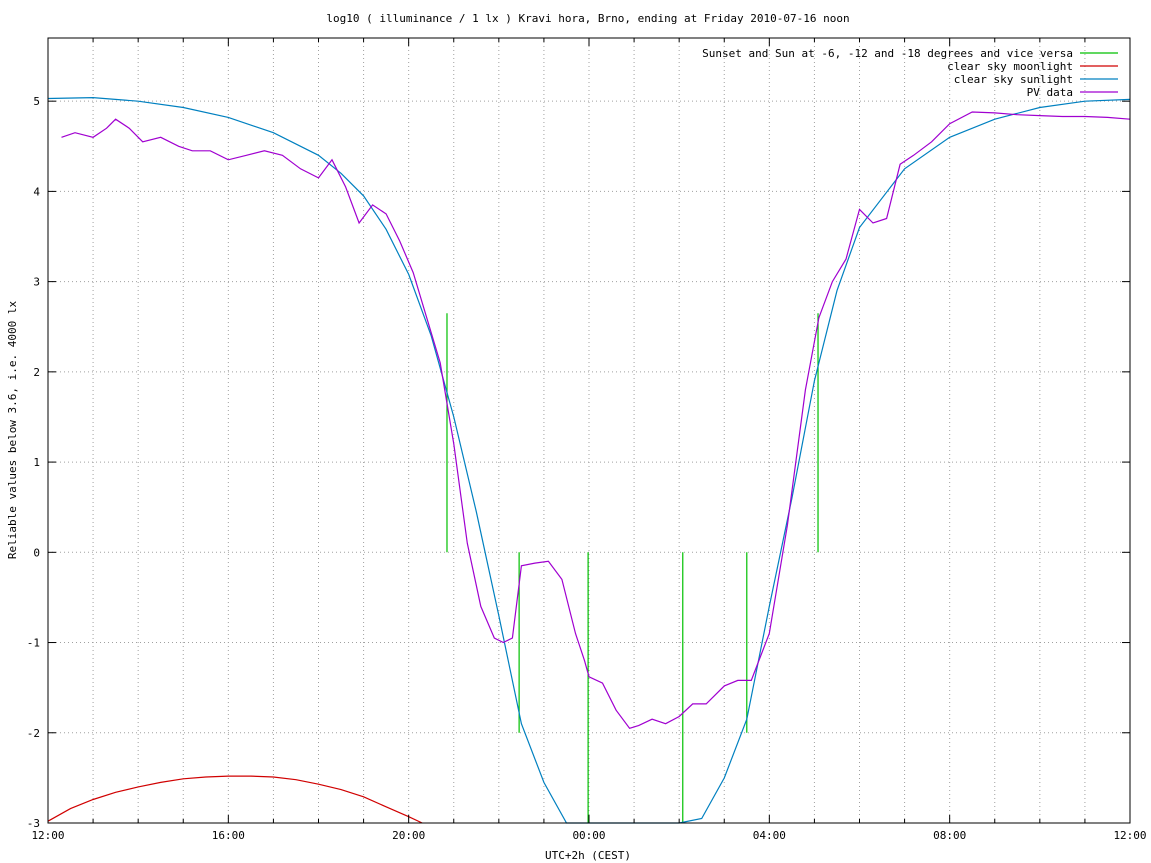 The image size is (1151, 863). Describe the element at coordinates (228, 835) in the screenshot. I see `x-tick-label: 16:00` at that location.